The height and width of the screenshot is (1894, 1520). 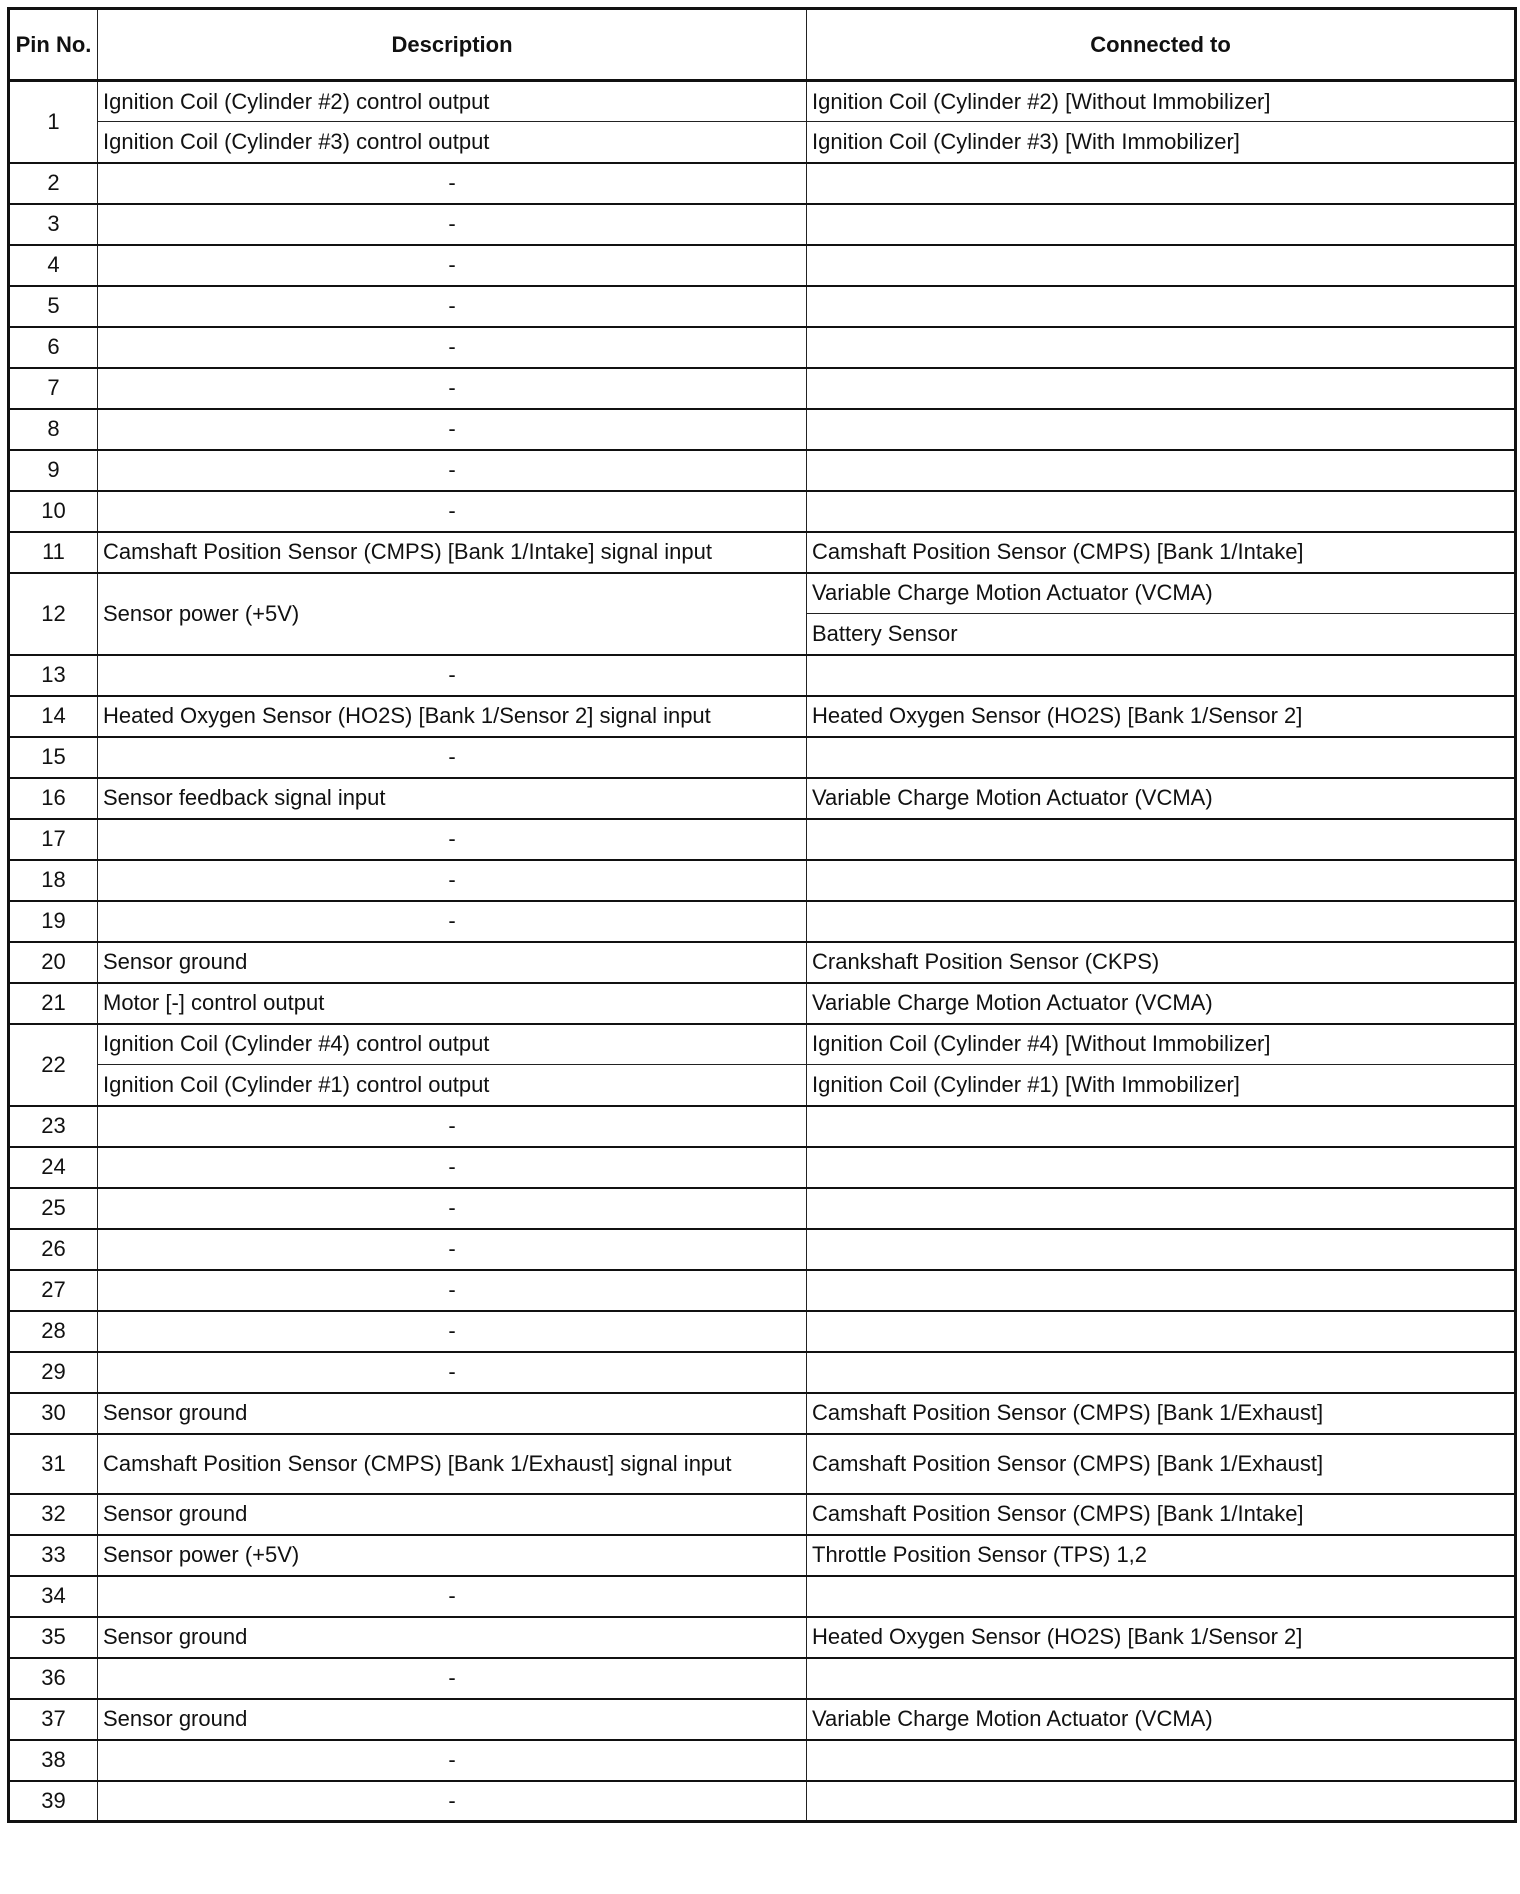 I want to click on table-row: 5-, so click(x=762, y=305).